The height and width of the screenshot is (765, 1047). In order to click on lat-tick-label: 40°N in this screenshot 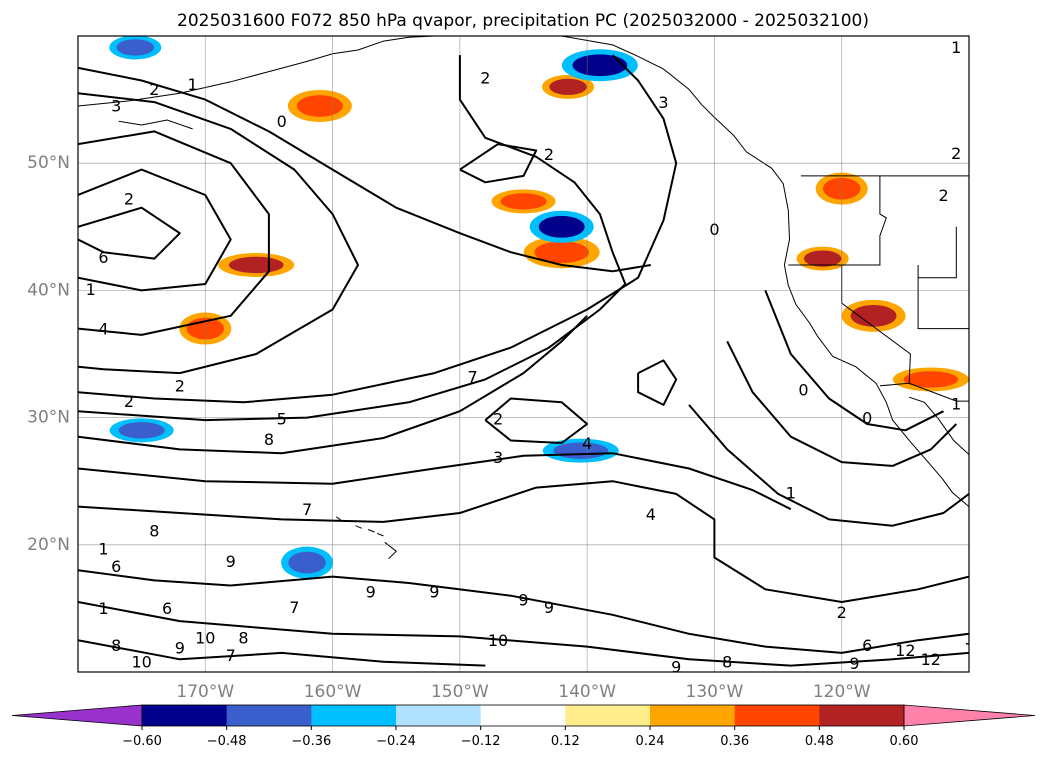, I will do `click(48, 290)`.